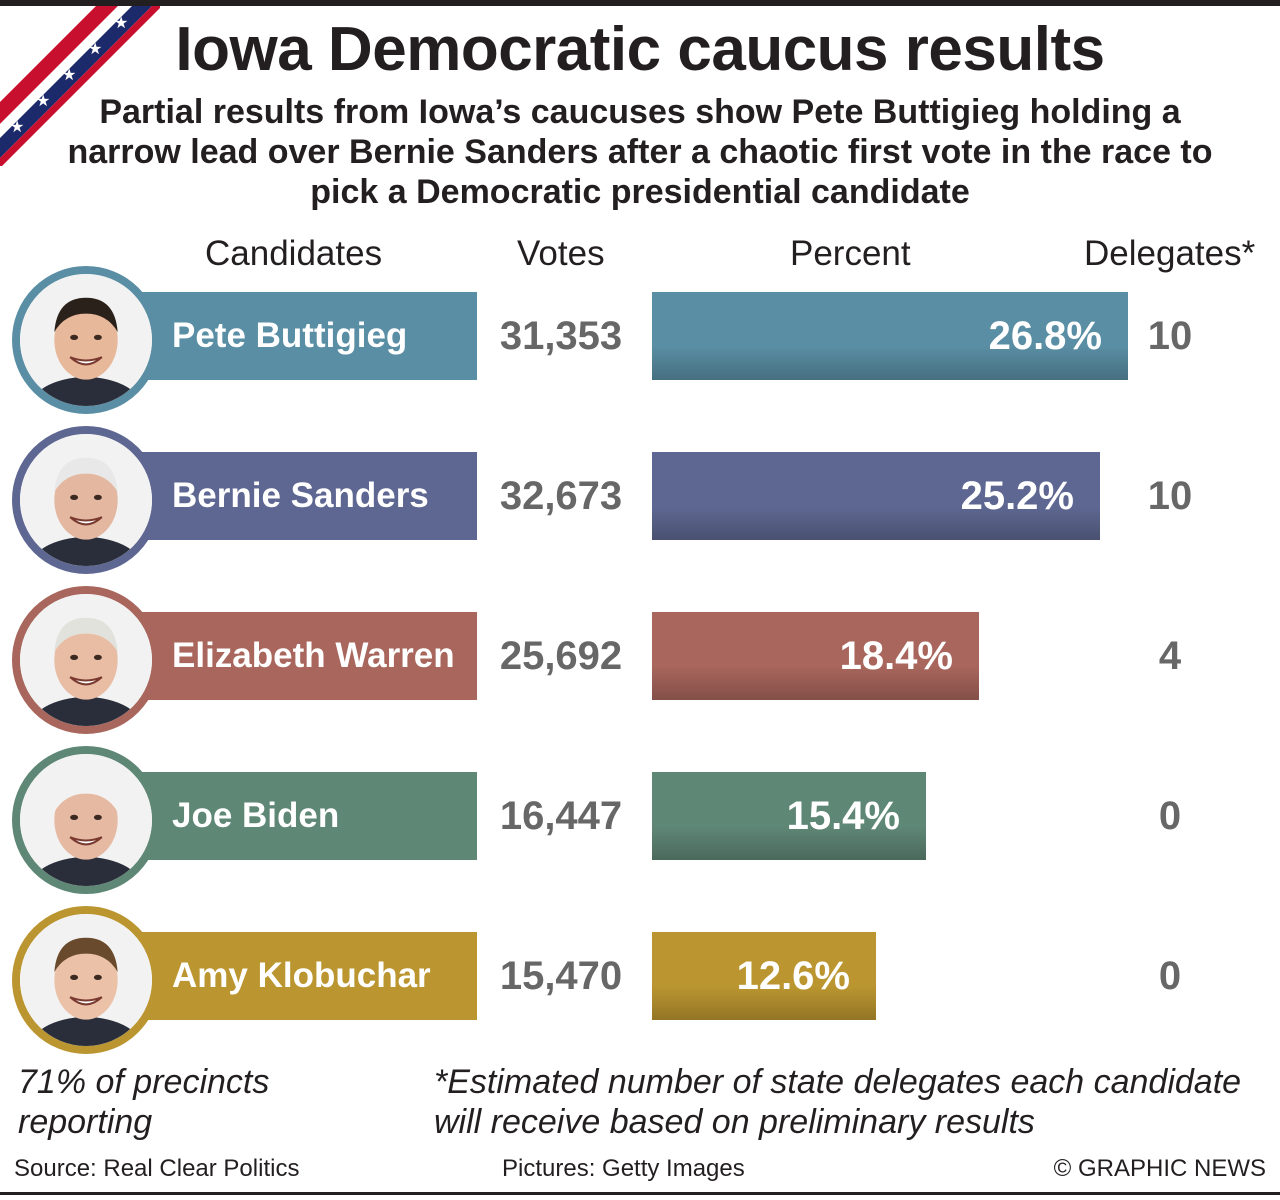  I want to click on percent-bar: 15.4%, so click(789, 816).